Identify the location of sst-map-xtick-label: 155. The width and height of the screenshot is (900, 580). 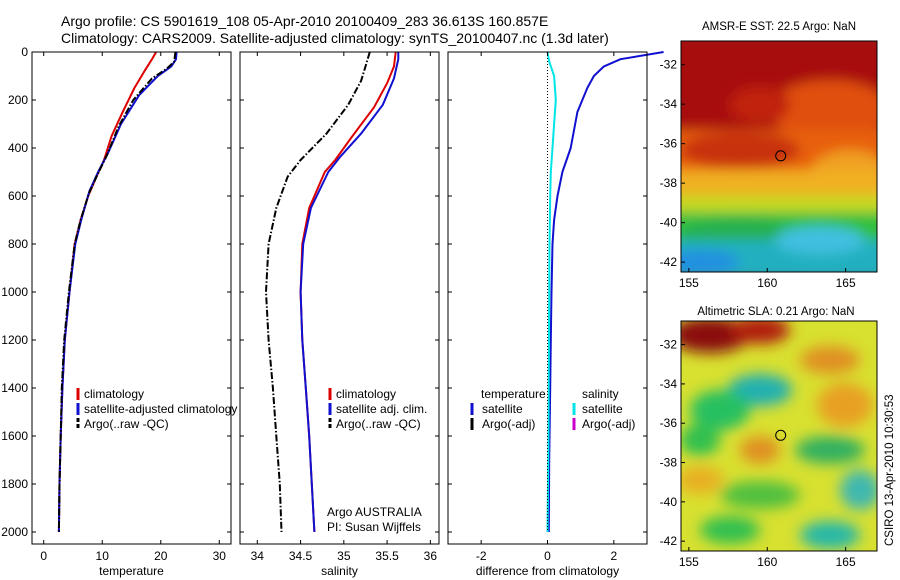
(689, 283).